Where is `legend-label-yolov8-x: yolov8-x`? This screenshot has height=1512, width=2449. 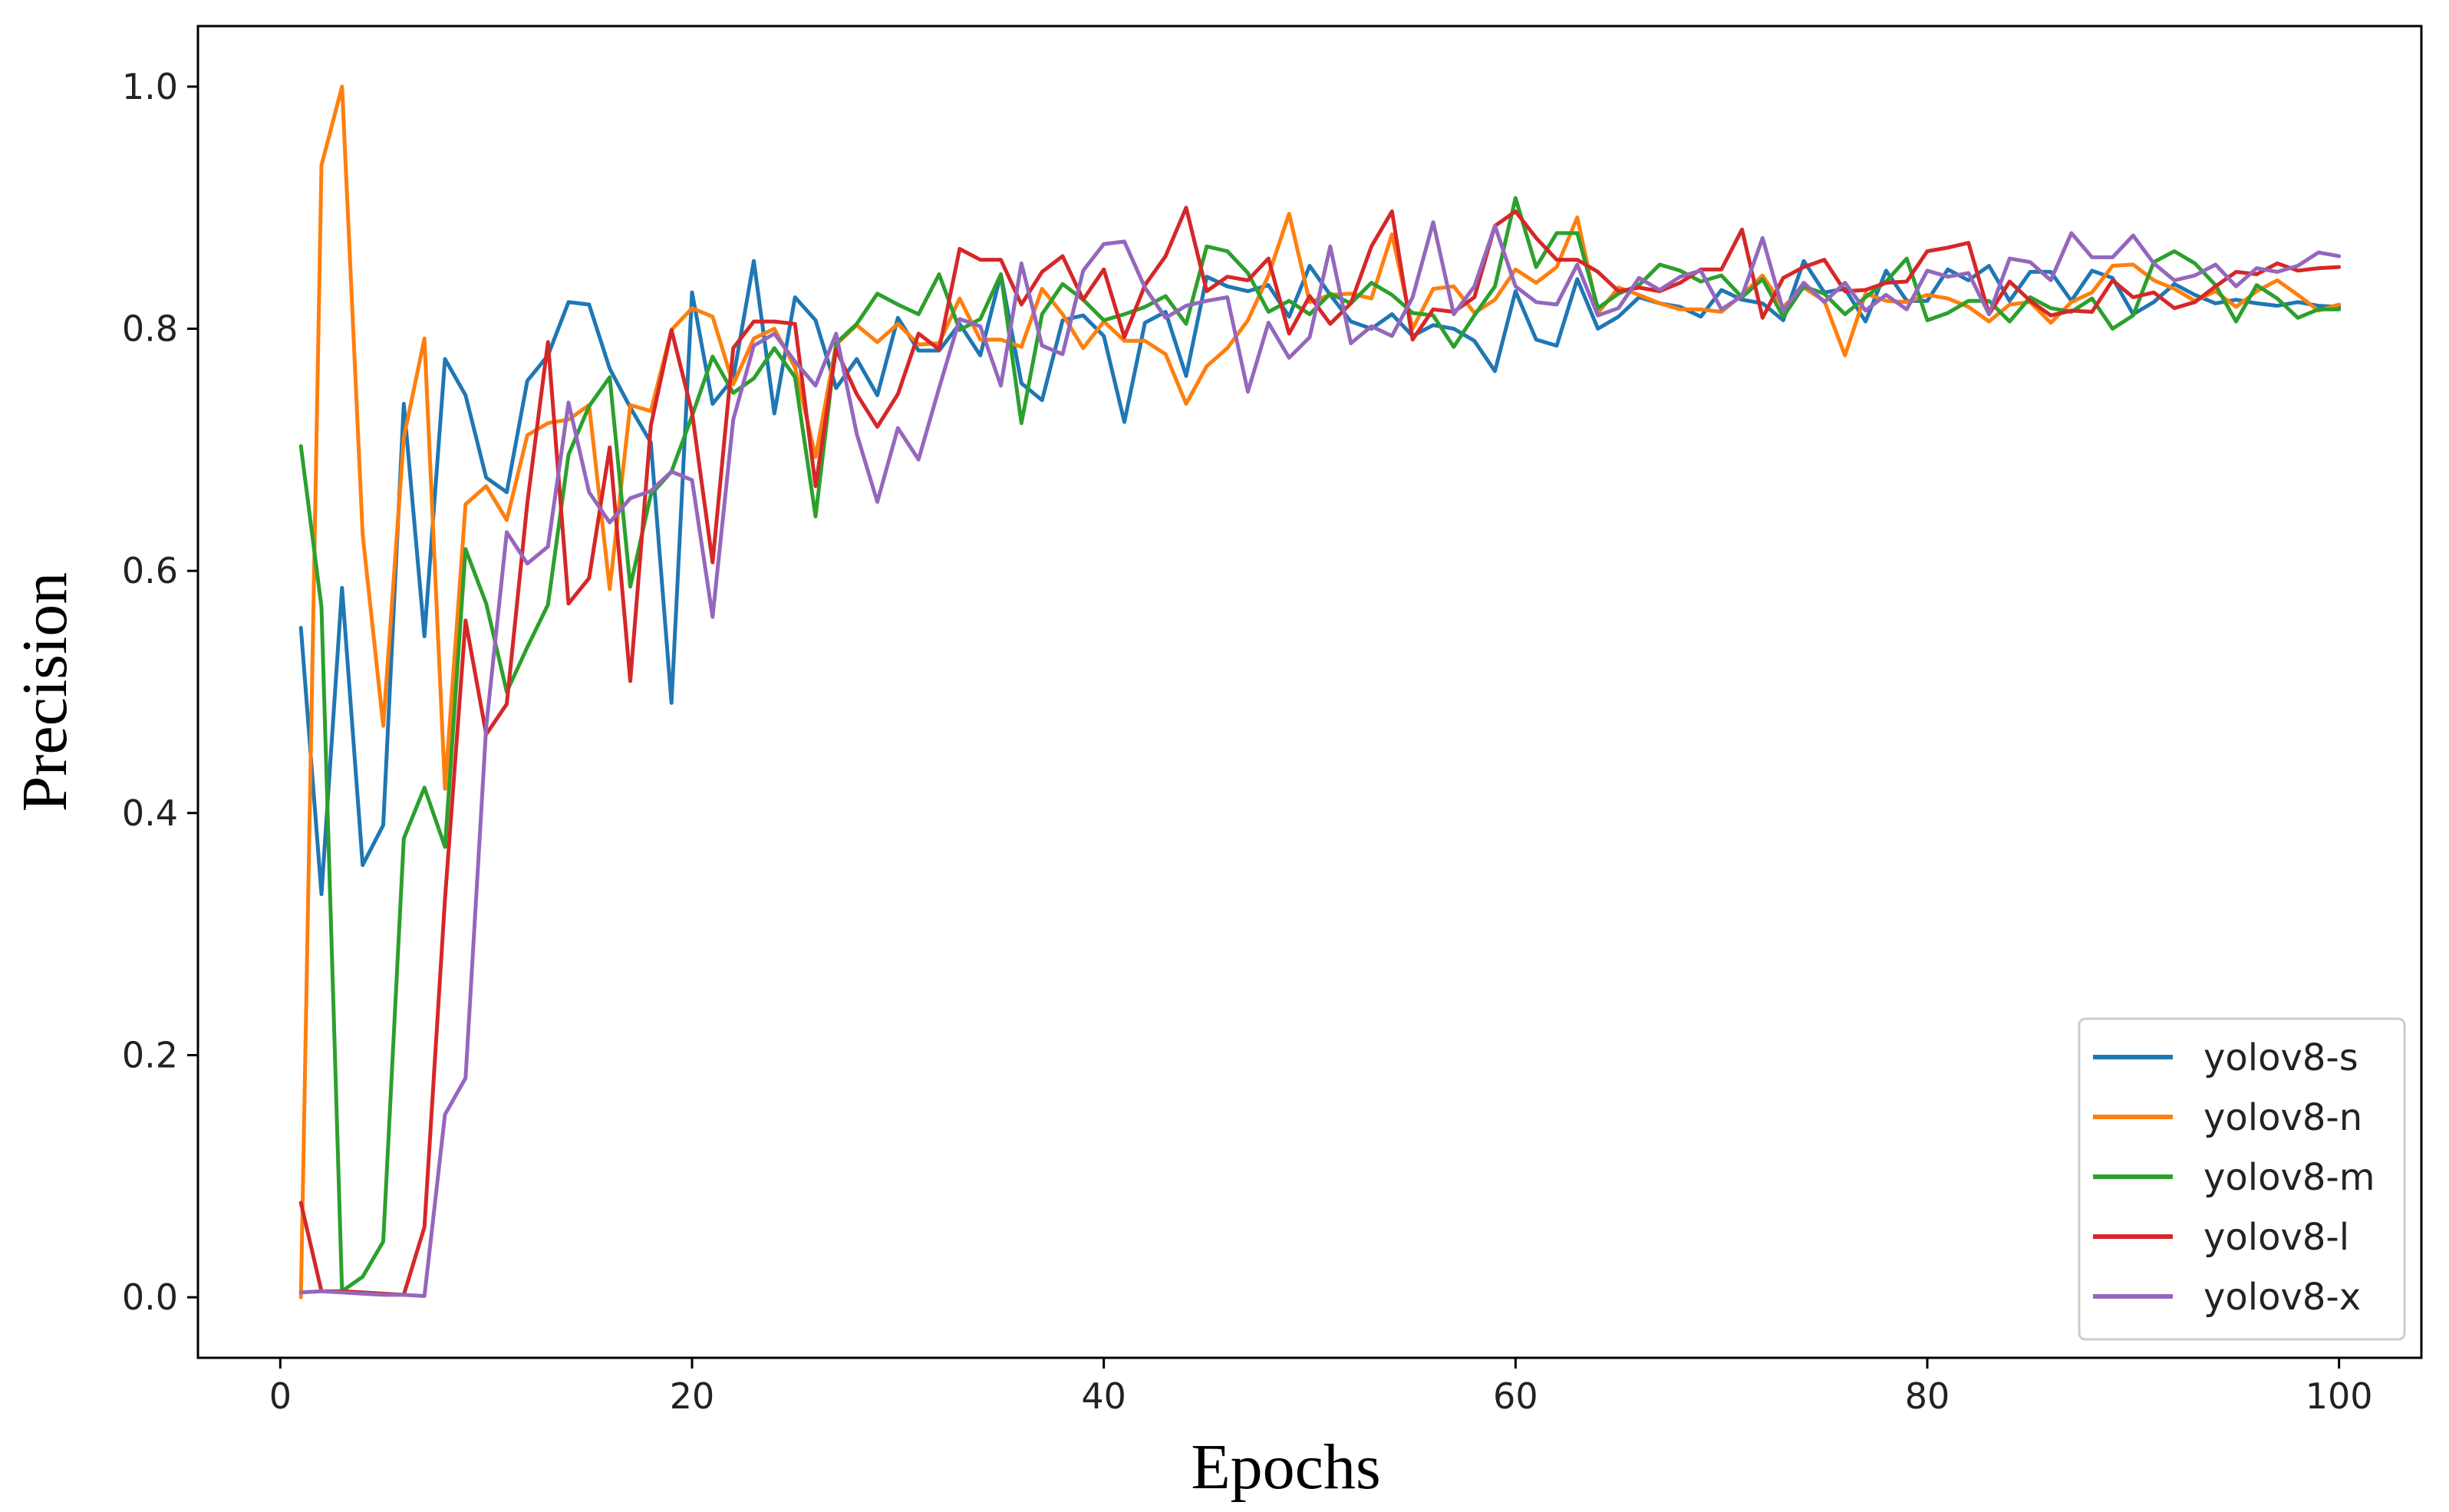 legend-label-yolov8-x: yolov8-x is located at coordinates (2282, 1297).